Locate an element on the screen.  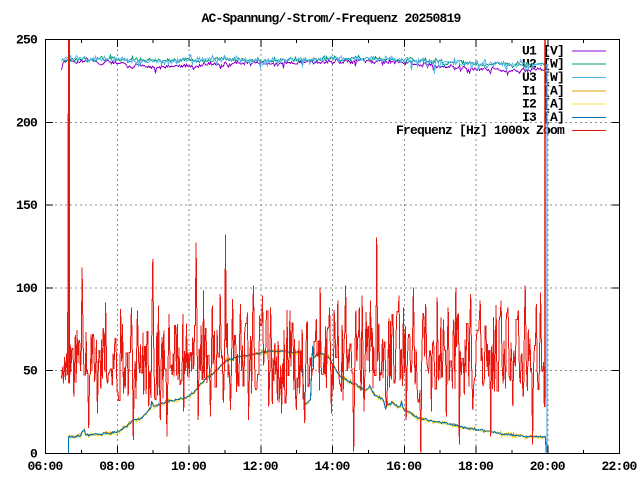
svg-text: U1 [V] is located at coordinates (543, 50).